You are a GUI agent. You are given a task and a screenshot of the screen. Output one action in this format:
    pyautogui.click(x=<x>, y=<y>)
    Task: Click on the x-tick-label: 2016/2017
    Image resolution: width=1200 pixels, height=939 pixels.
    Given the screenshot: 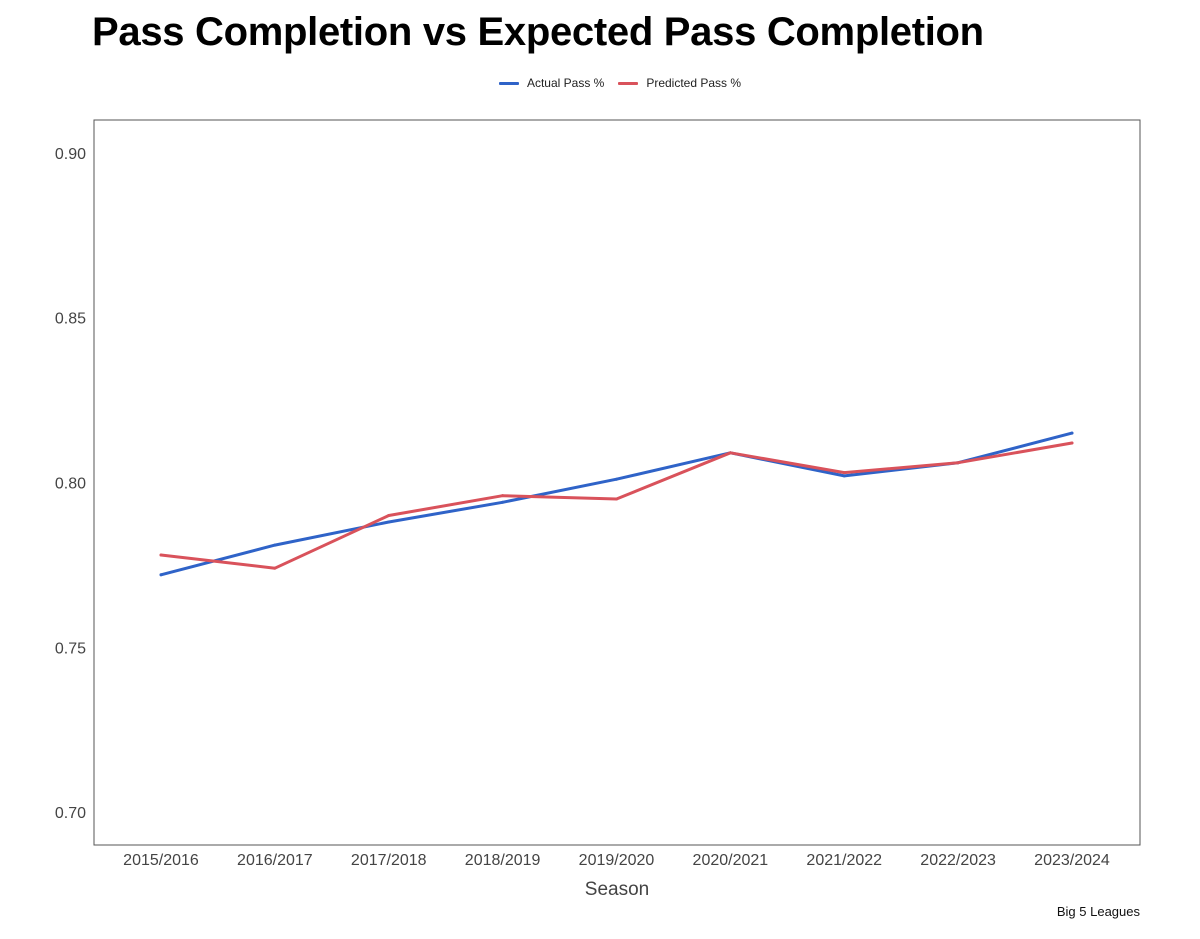 What is the action you would take?
    pyautogui.click(x=275, y=860)
    